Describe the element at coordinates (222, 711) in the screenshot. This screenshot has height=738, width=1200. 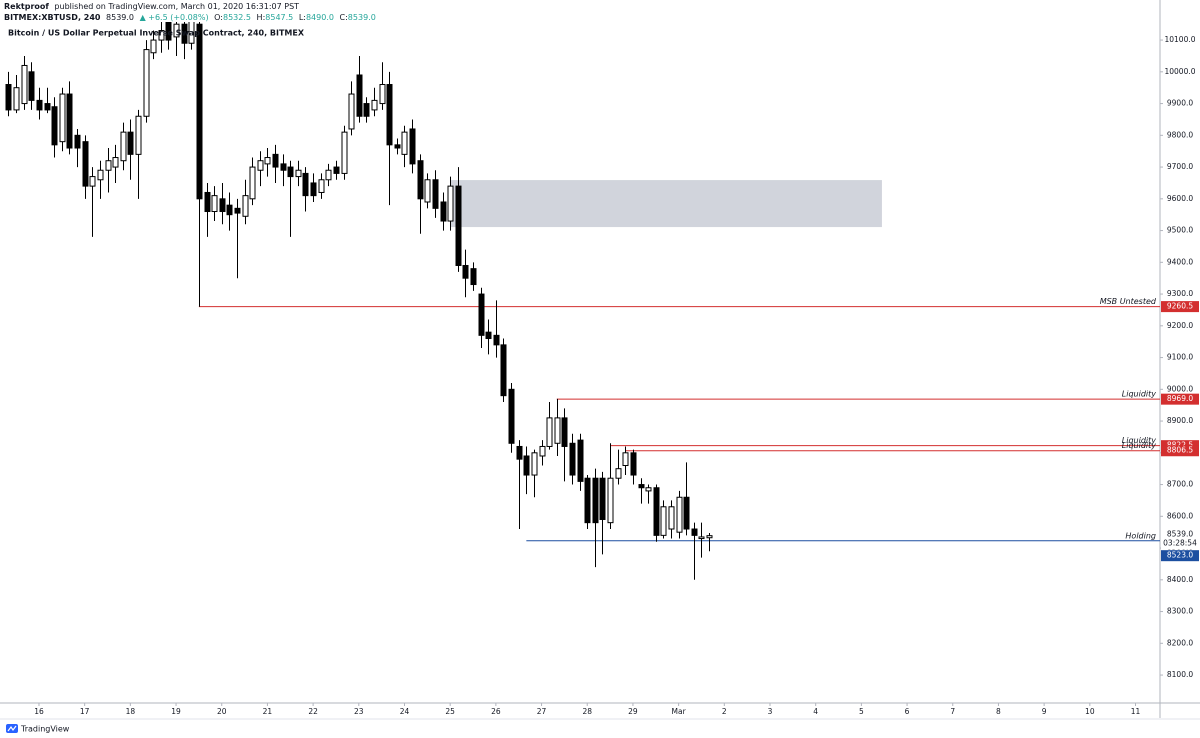
I see `x-tick-label: 20` at that location.